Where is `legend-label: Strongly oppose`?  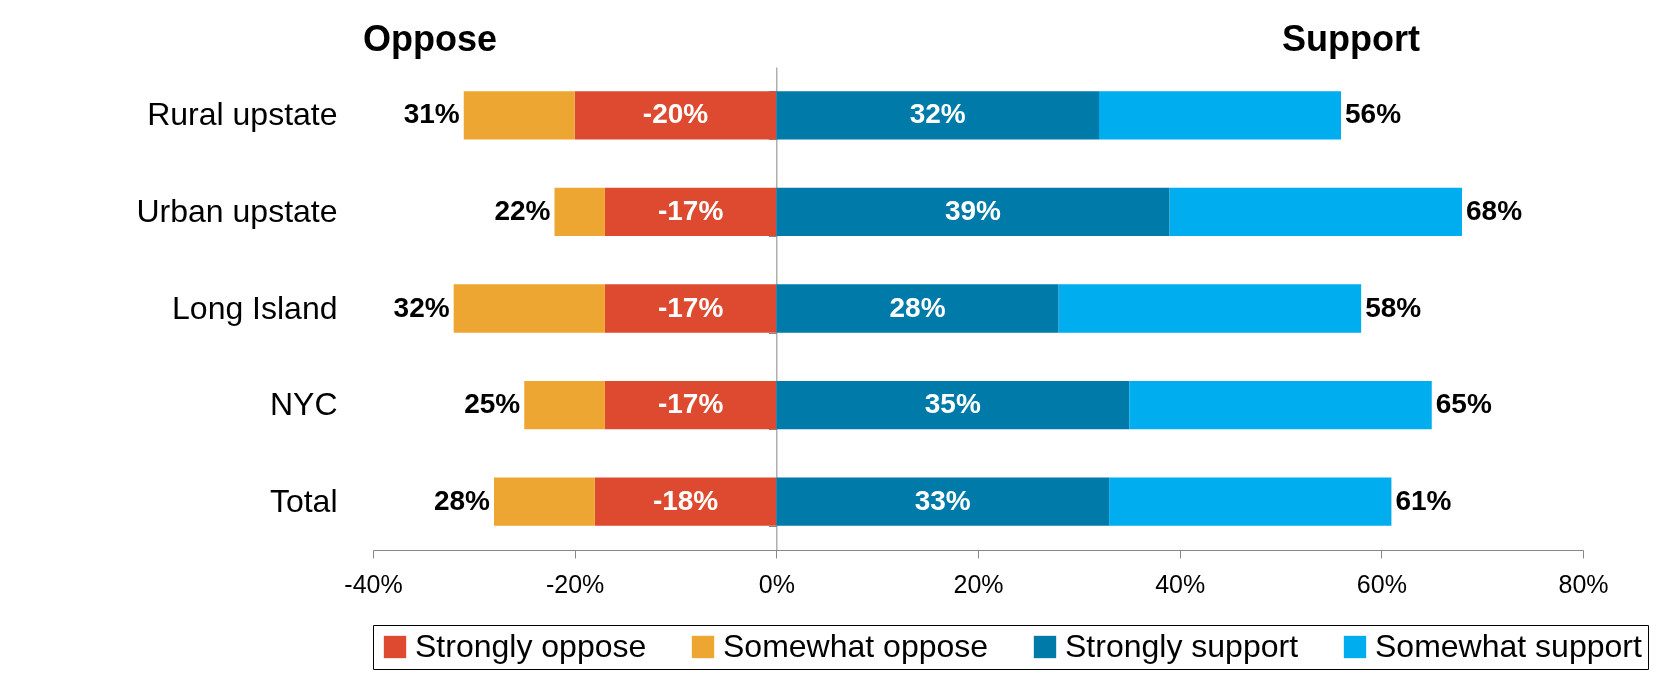 legend-label: Strongly oppose is located at coordinates (531, 646).